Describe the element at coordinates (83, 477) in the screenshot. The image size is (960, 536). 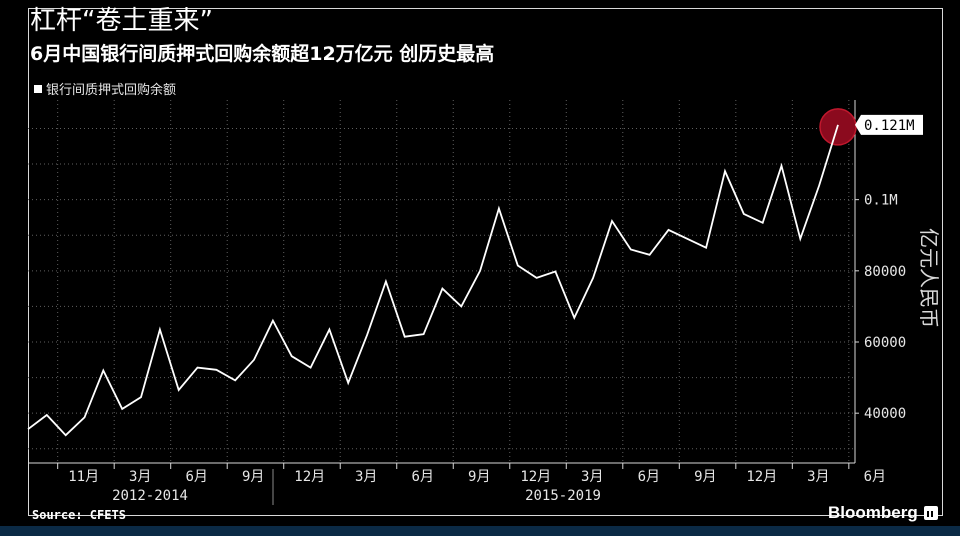
I see `x-tick-label: 11月` at that location.